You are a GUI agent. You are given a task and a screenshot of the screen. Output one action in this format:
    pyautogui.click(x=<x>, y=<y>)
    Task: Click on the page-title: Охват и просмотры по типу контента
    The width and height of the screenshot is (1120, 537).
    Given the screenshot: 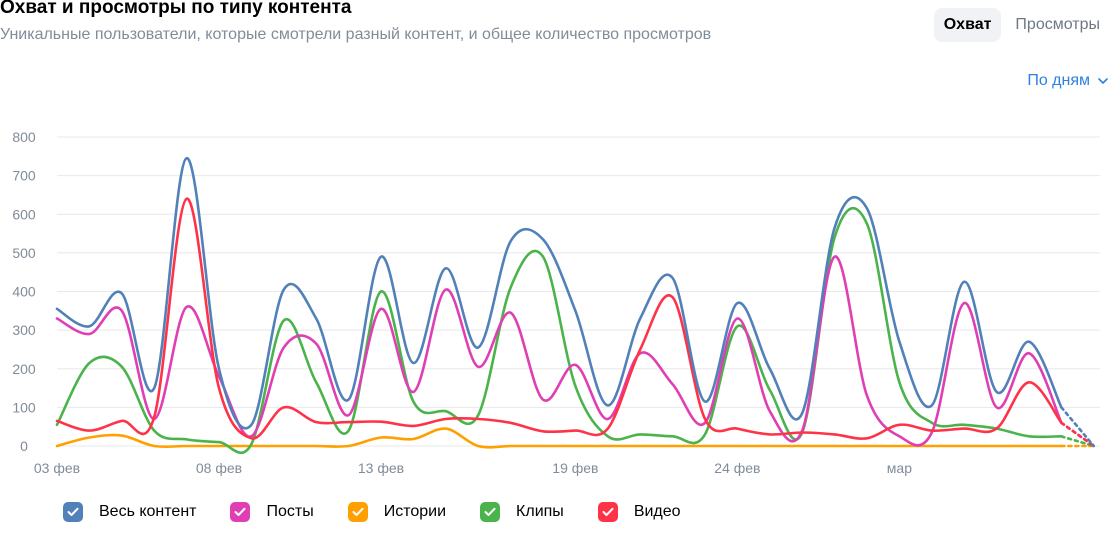 What is the action you would take?
    pyautogui.click(x=176, y=9)
    